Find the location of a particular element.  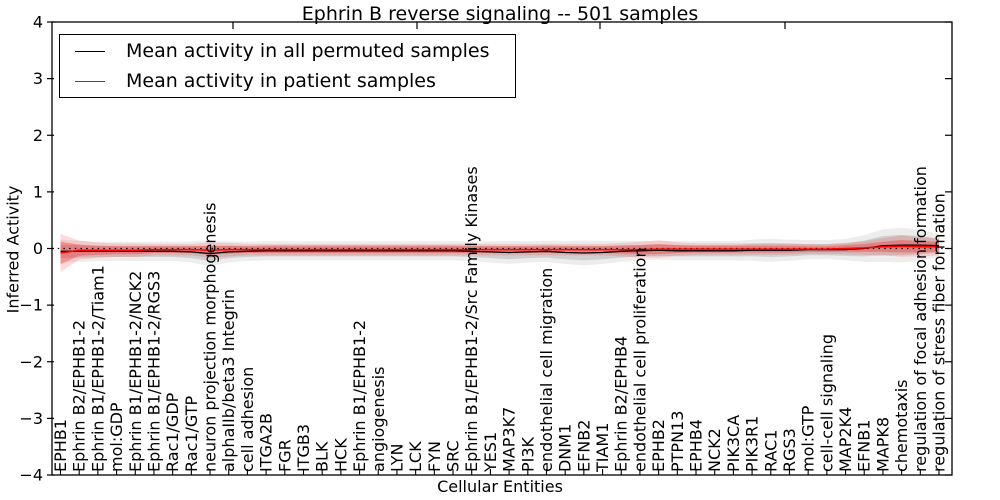

legend-label-permuted: Mean activity in all permuted samples is located at coordinates (308, 51).